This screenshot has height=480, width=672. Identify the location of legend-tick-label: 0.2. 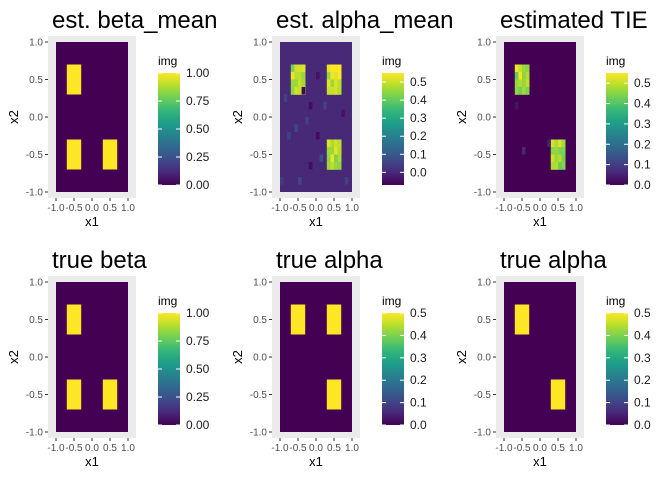
(642, 380).